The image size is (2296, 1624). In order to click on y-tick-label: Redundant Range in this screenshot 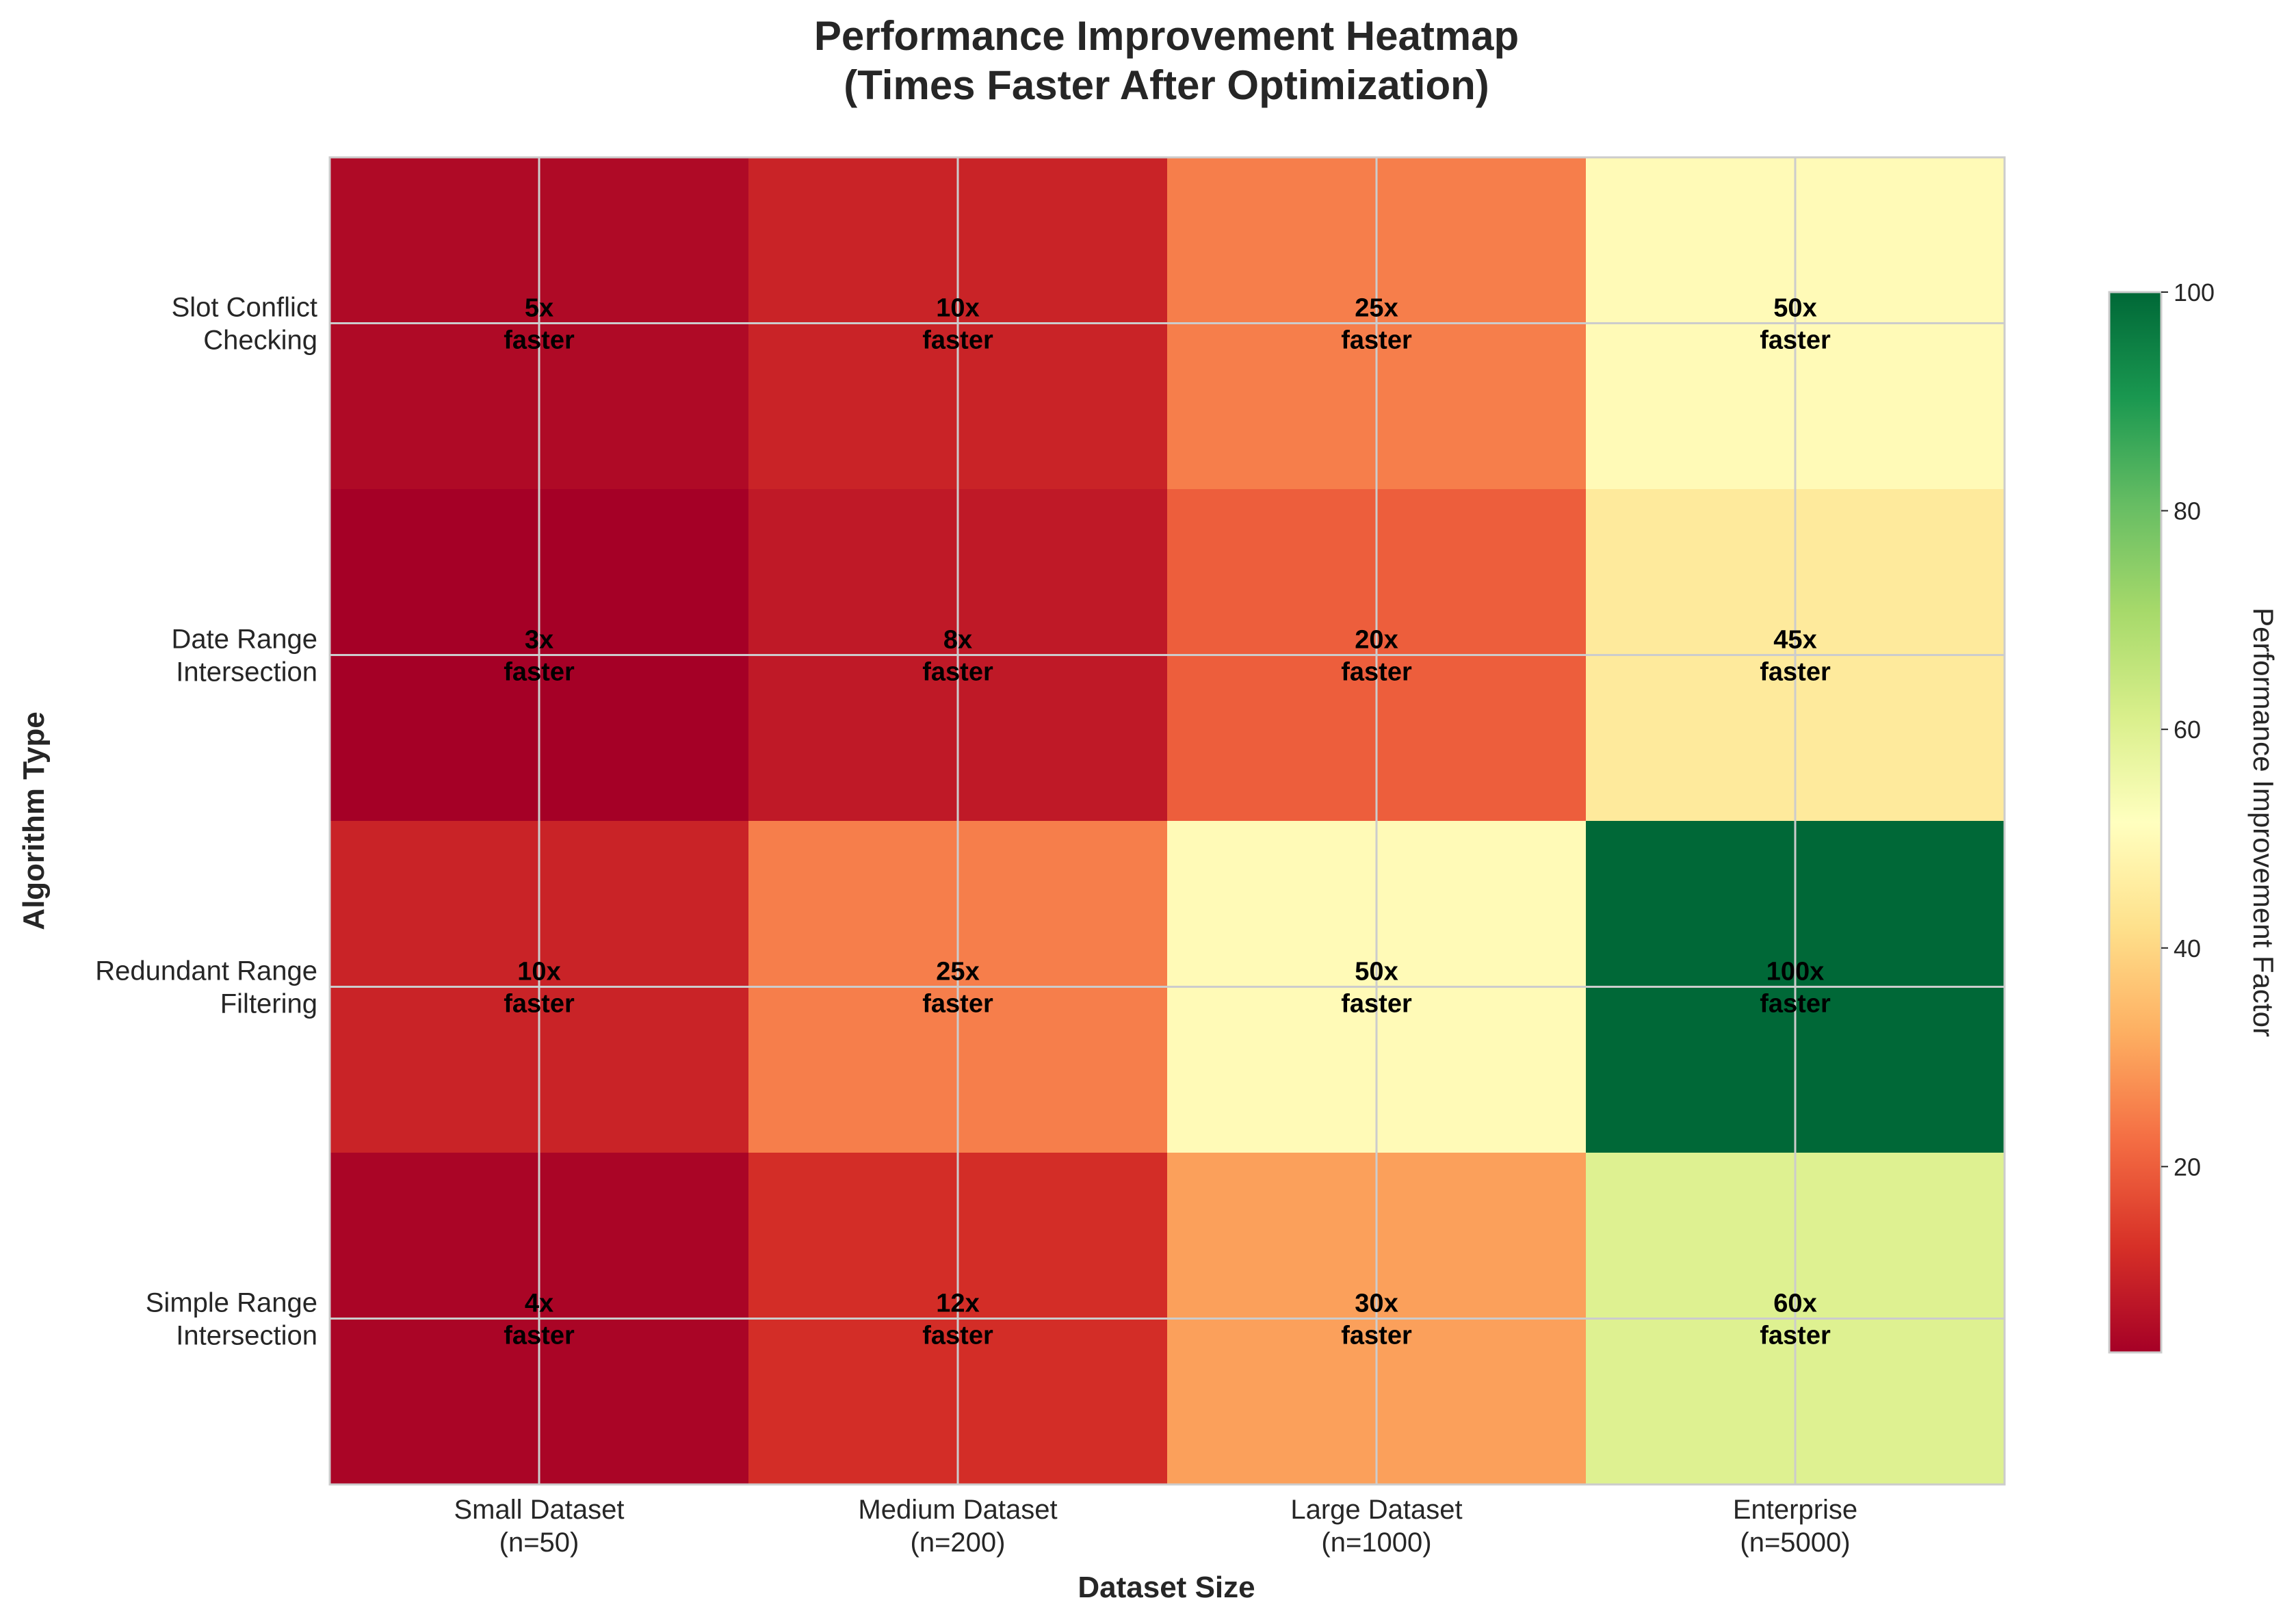, I will do `click(206, 971)`.